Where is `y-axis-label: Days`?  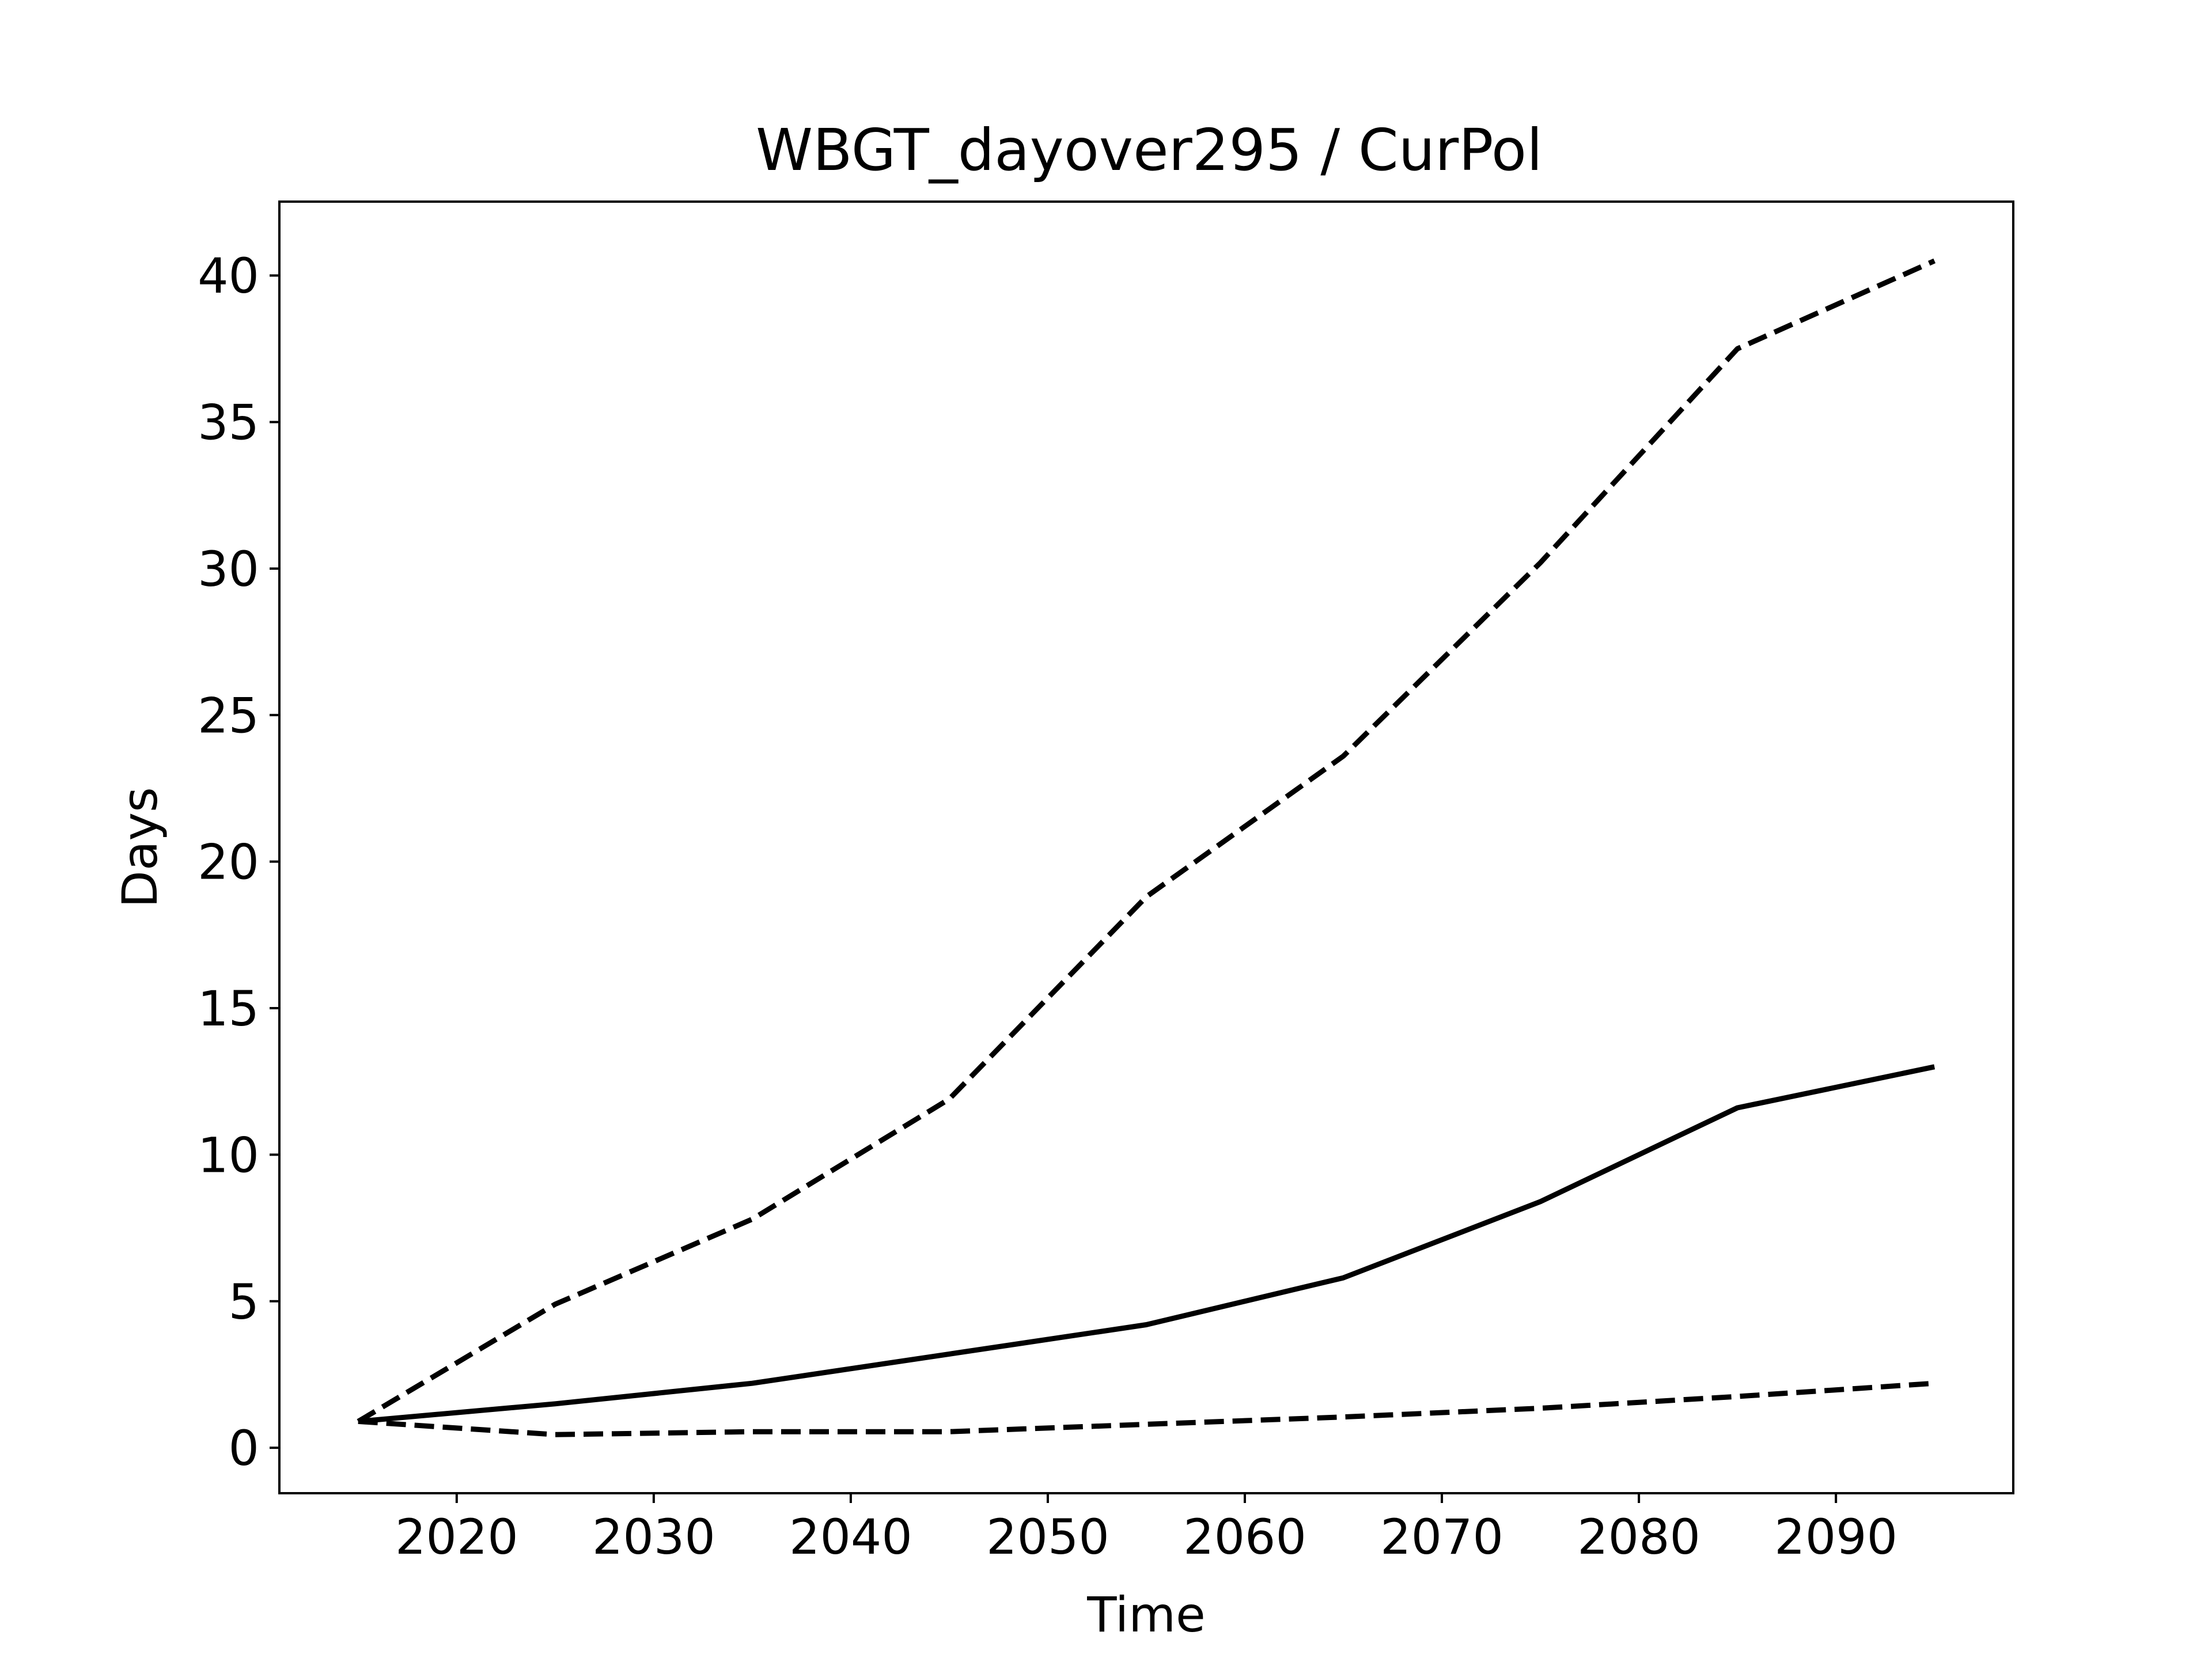
y-axis-label: Days is located at coordinates (140, 847).